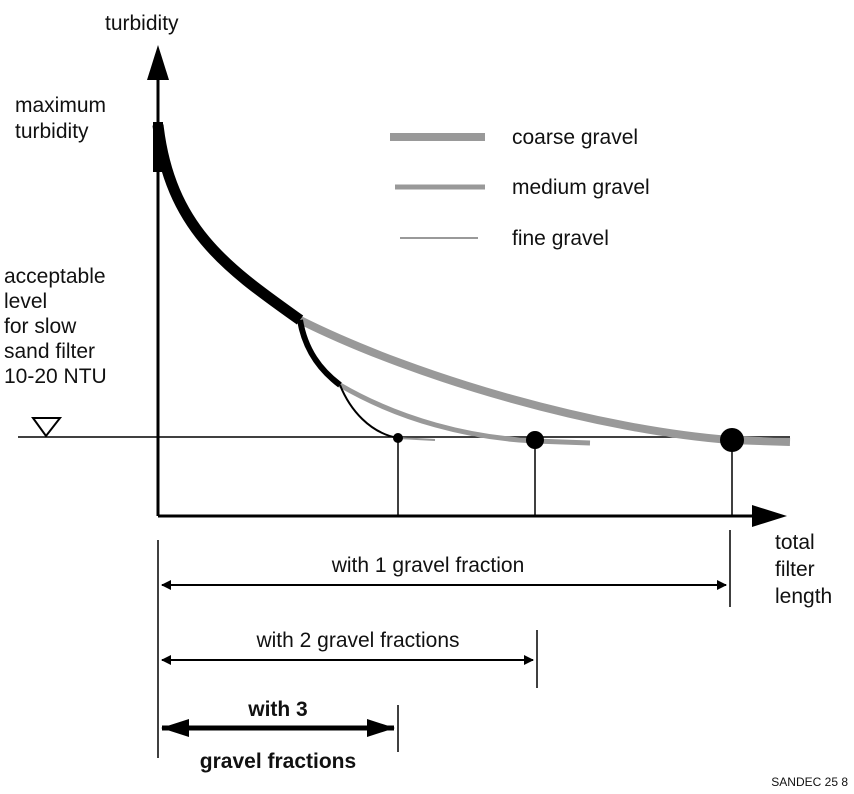 The image size is (854, 794). I want to click on fine-curve, so click(416, 439).